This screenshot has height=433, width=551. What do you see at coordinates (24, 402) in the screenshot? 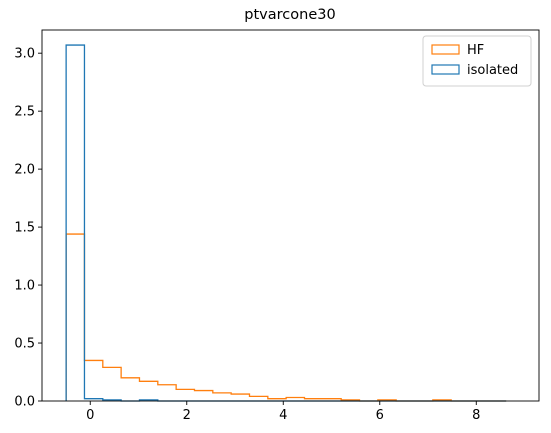
I see `y-tick-label: 0.0` at bounding box center [24, 402].